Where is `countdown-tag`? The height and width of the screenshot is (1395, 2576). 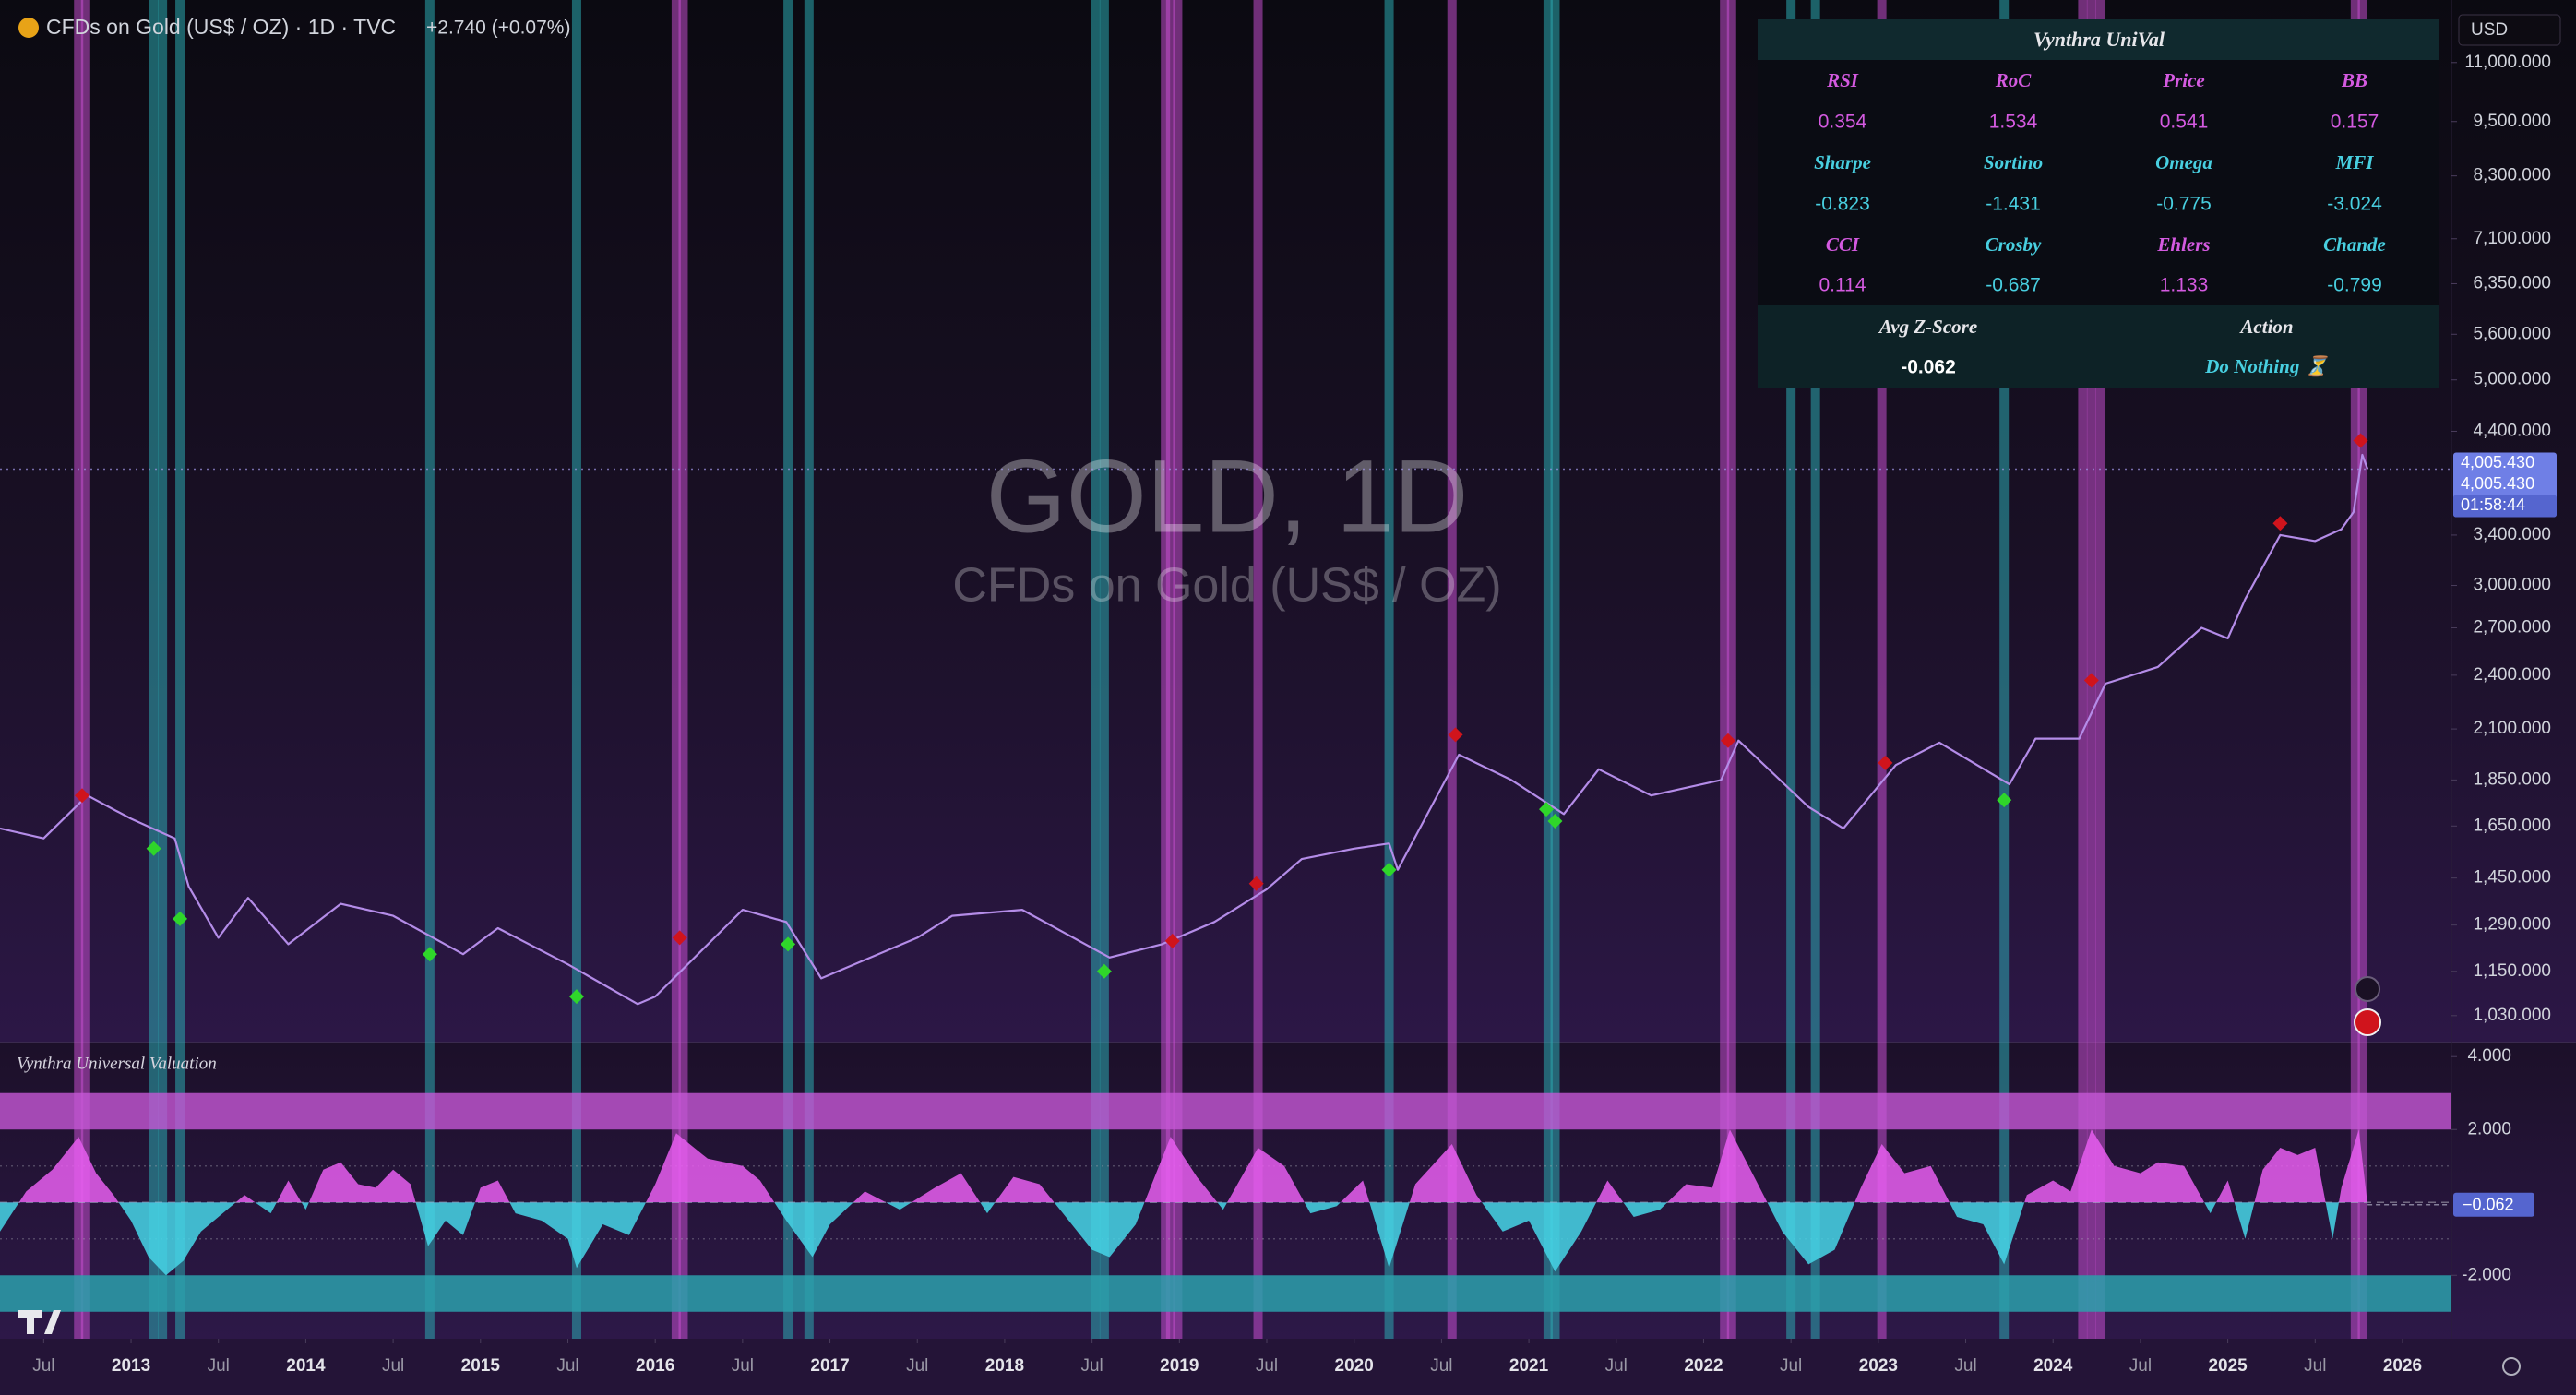
countdown-tag is located at coordinates (2505, 507).